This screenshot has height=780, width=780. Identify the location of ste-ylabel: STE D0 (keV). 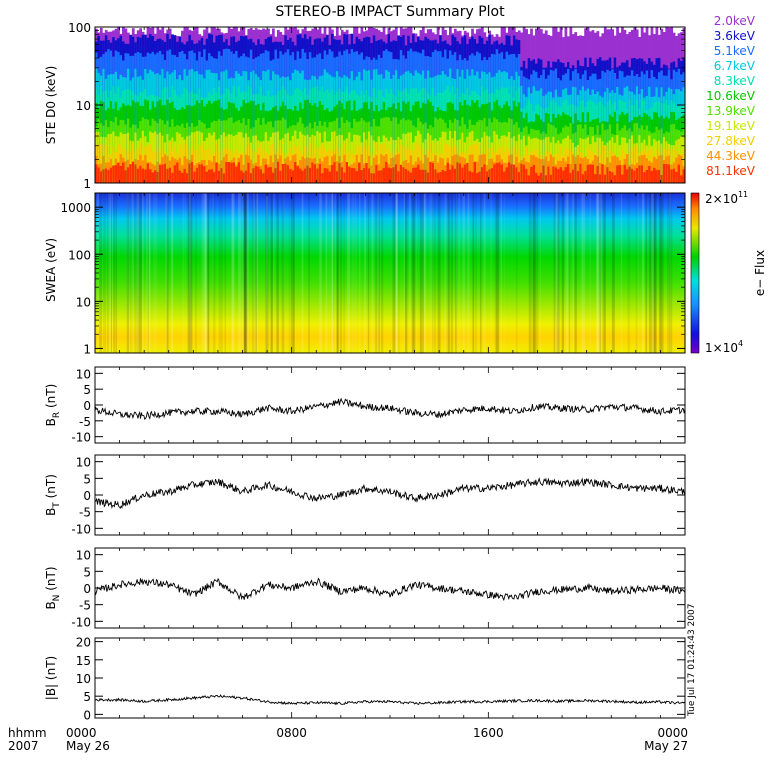
(51, 105).